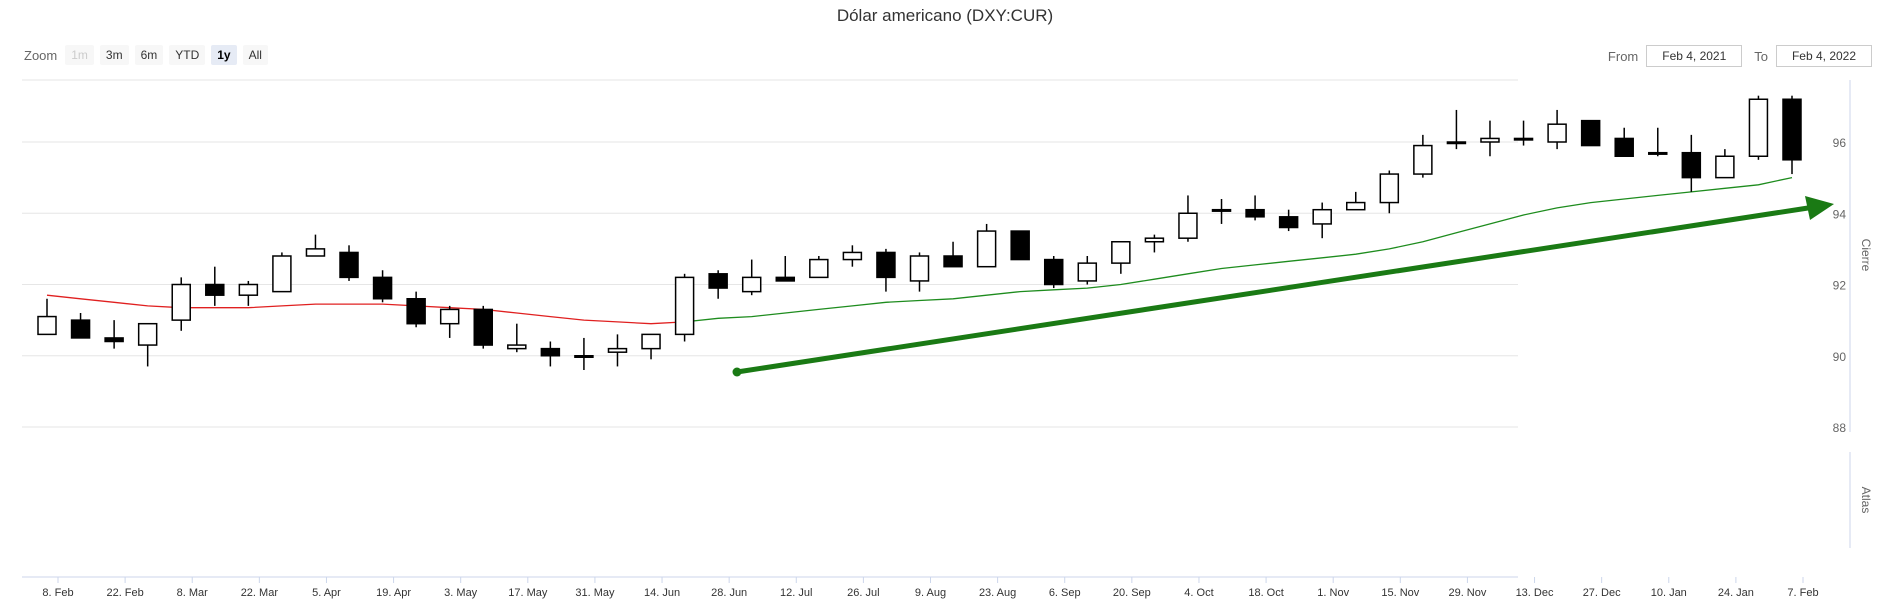 This screenshot has width=1890, height=605. Describe the element at coordinates (1694, 56) in the screenshot. I see `from-date-input: Feb 4, 2021` at that location.